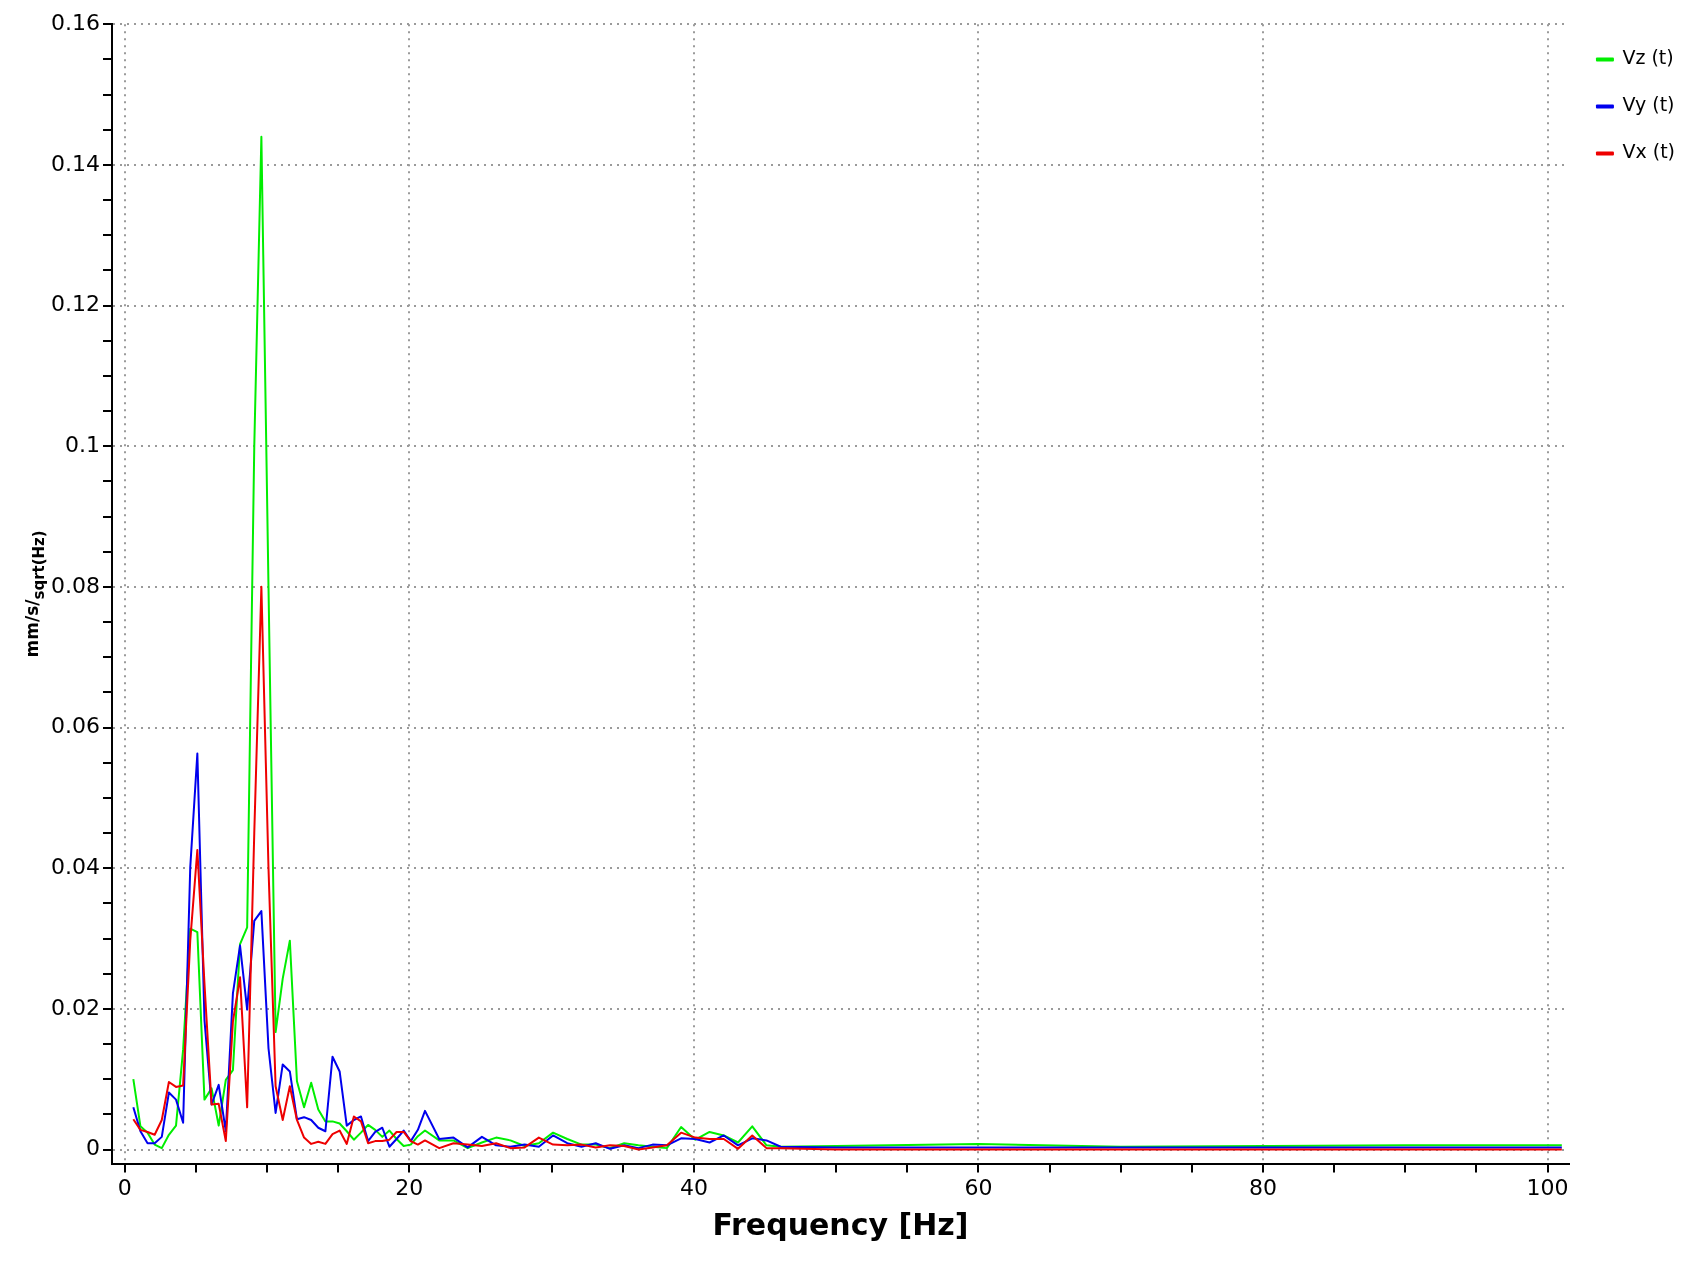 This screenshot has width=1697, height=1261. Describe the element at coordinates (1648, 57) in the screenshot. I see `legend-label: Vz (t)` at that location.